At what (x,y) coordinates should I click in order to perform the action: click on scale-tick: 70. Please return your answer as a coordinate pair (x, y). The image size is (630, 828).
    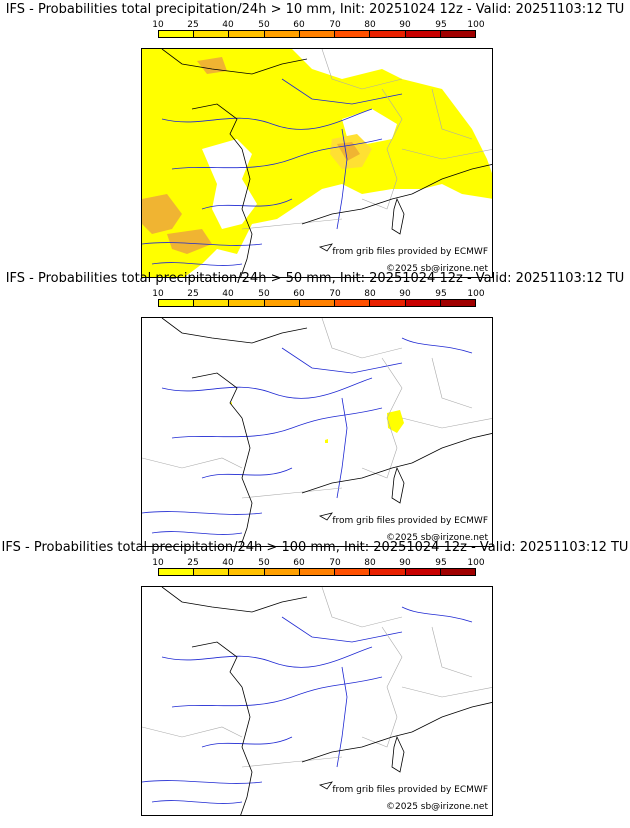
    Looking at the image, I should click on (335, 563).